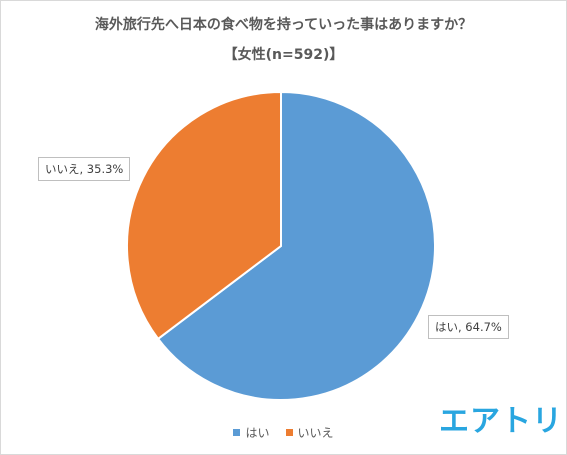  Describe the element at coordinates (283, 432) in the screenshot. I see `legend: はい いいえ` at that location.